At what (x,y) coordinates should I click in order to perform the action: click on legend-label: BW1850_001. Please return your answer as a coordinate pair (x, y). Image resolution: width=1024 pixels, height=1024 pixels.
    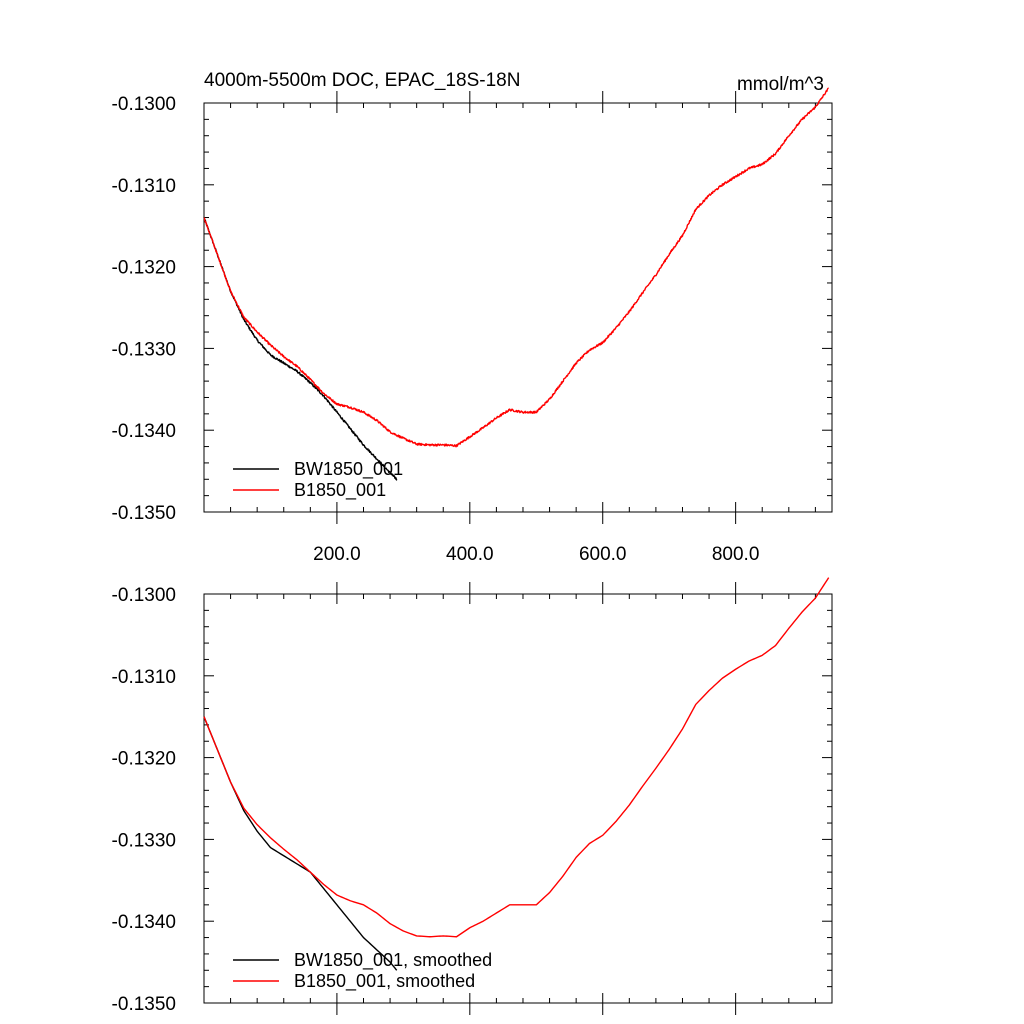
    Looking at the image, I should click on (348, 469).